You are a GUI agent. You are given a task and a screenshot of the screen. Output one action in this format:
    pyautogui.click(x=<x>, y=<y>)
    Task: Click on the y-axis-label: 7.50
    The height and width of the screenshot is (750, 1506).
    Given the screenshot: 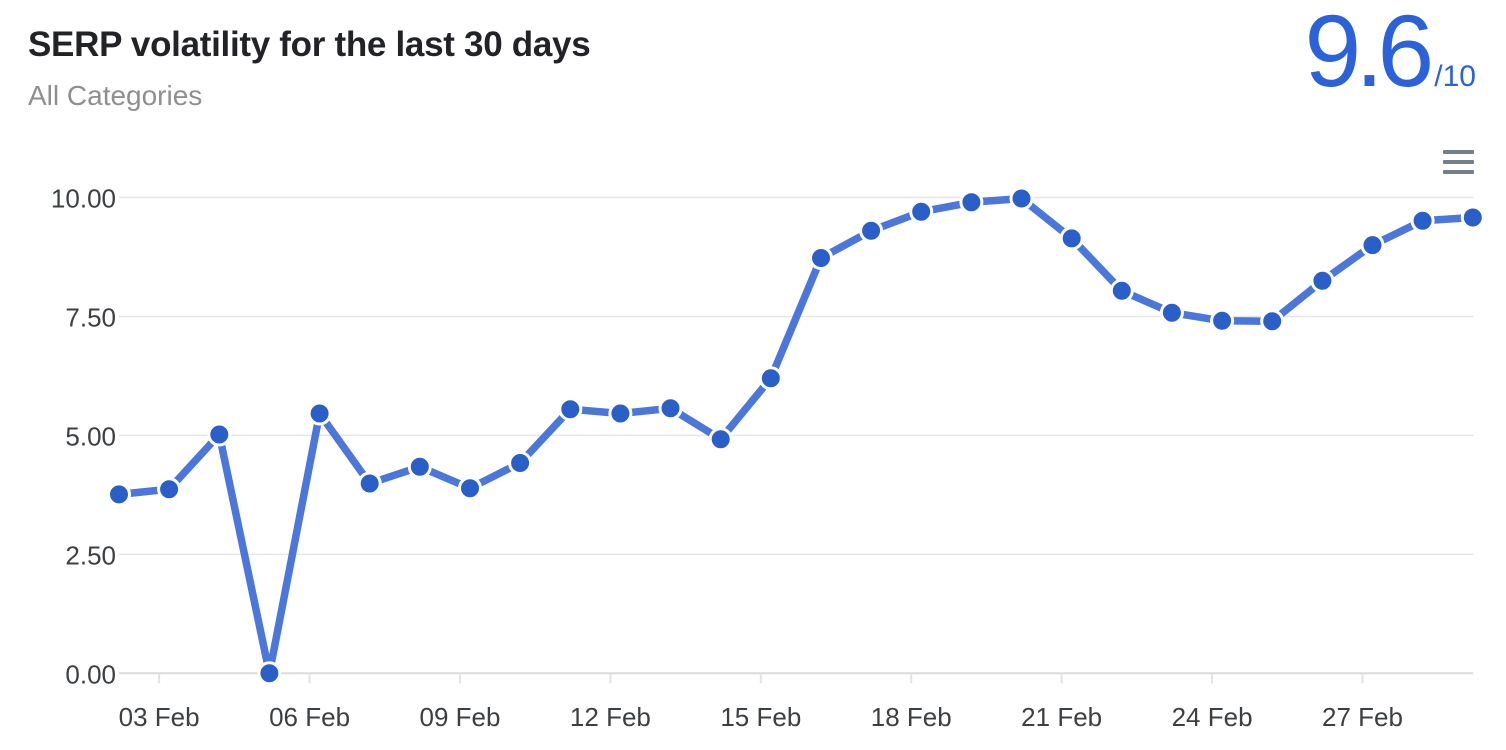 What is the action you would take?
    pyautogui.click(x=90, y=317)
    